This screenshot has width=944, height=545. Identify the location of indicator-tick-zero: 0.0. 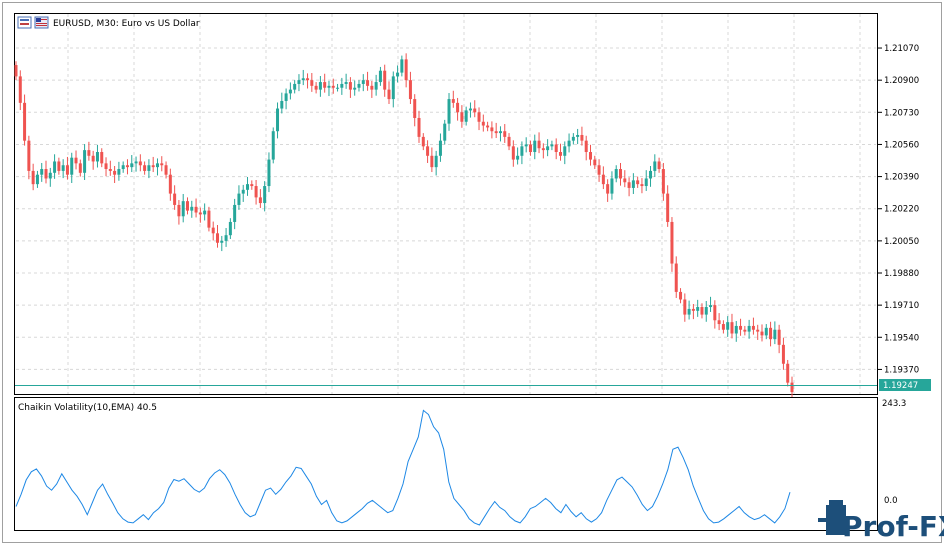
(891, 501).